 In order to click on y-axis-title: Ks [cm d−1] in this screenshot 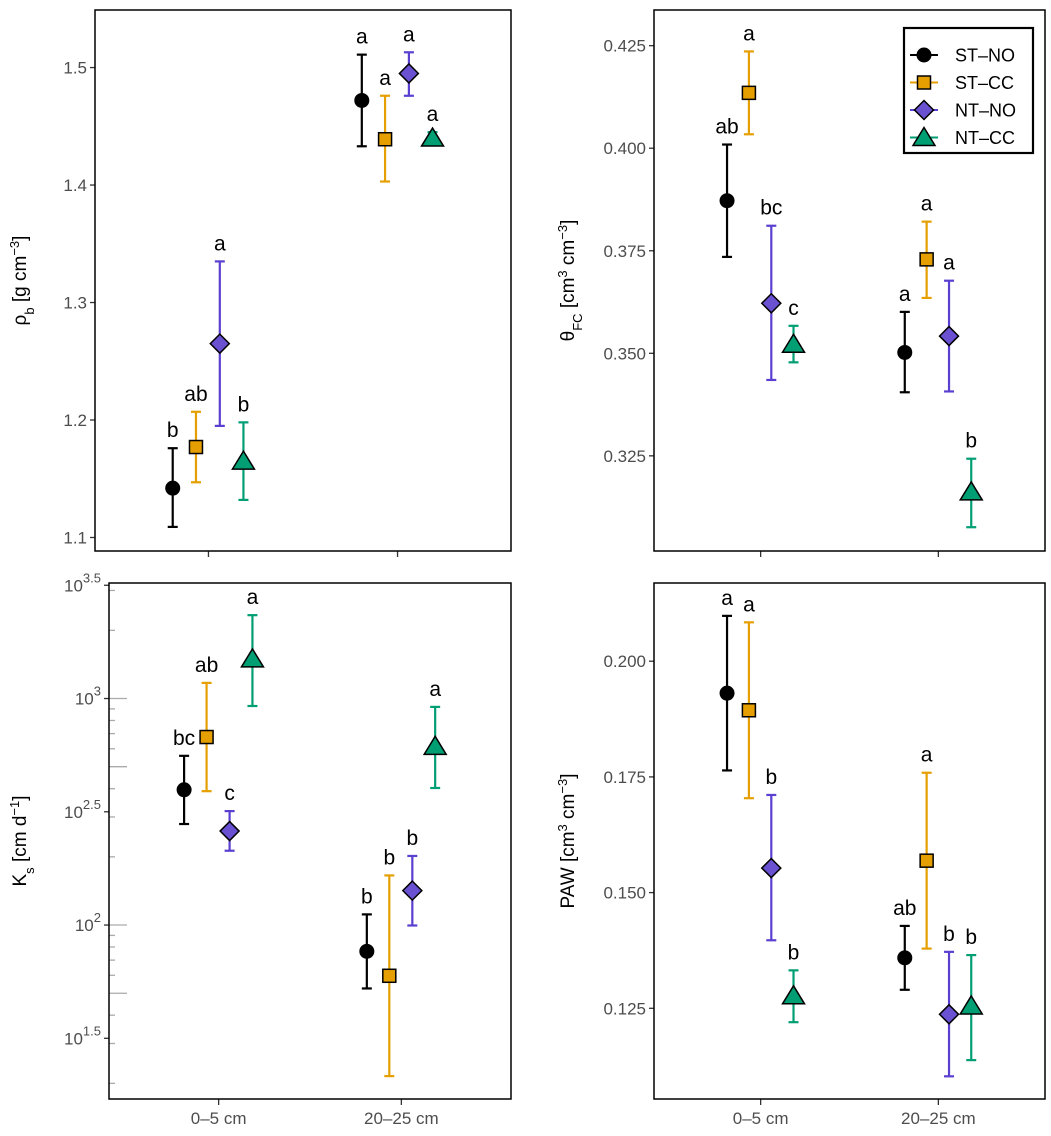, I will do `click(22, 840)`.